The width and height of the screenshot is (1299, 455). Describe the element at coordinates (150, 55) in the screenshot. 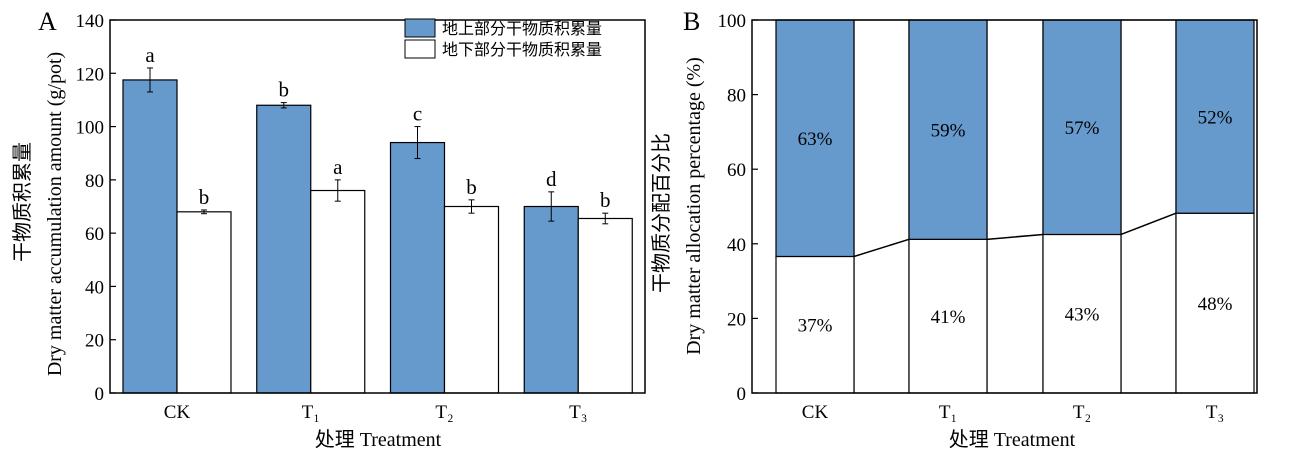

I see `sig-label-a-0-0: a` at that location.